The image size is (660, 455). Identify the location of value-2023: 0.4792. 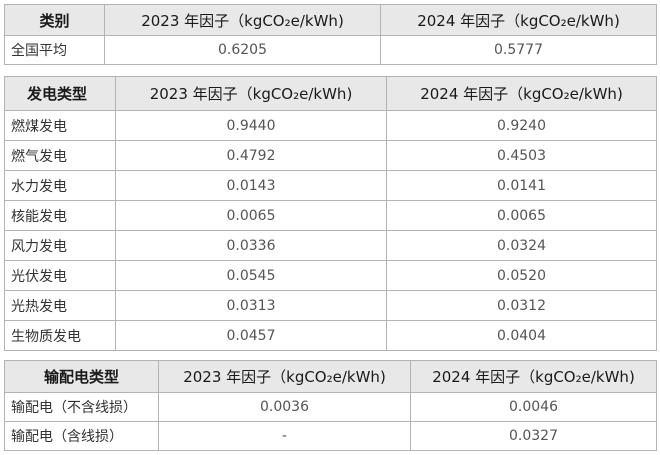
(251, 155).